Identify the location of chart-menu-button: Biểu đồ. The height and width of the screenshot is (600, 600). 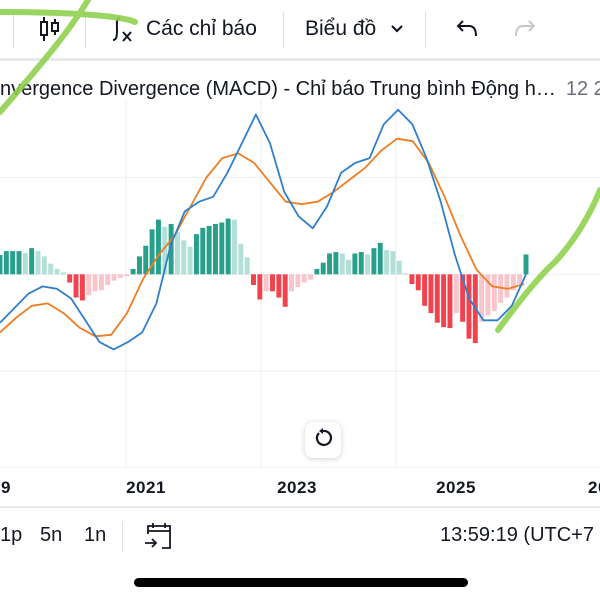
(354, 29).